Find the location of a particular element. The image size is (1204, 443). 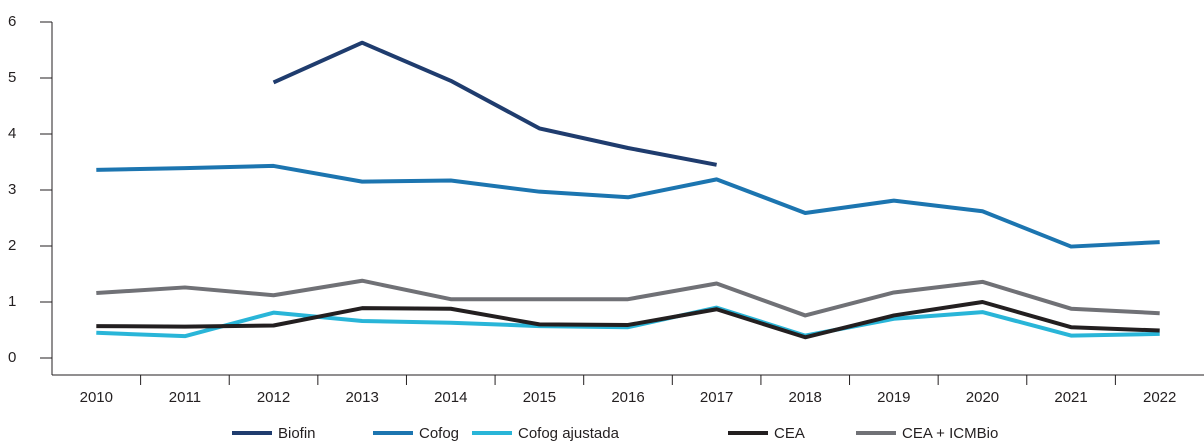

x-tick-label: 2010 is located at coordinates (96, 397).